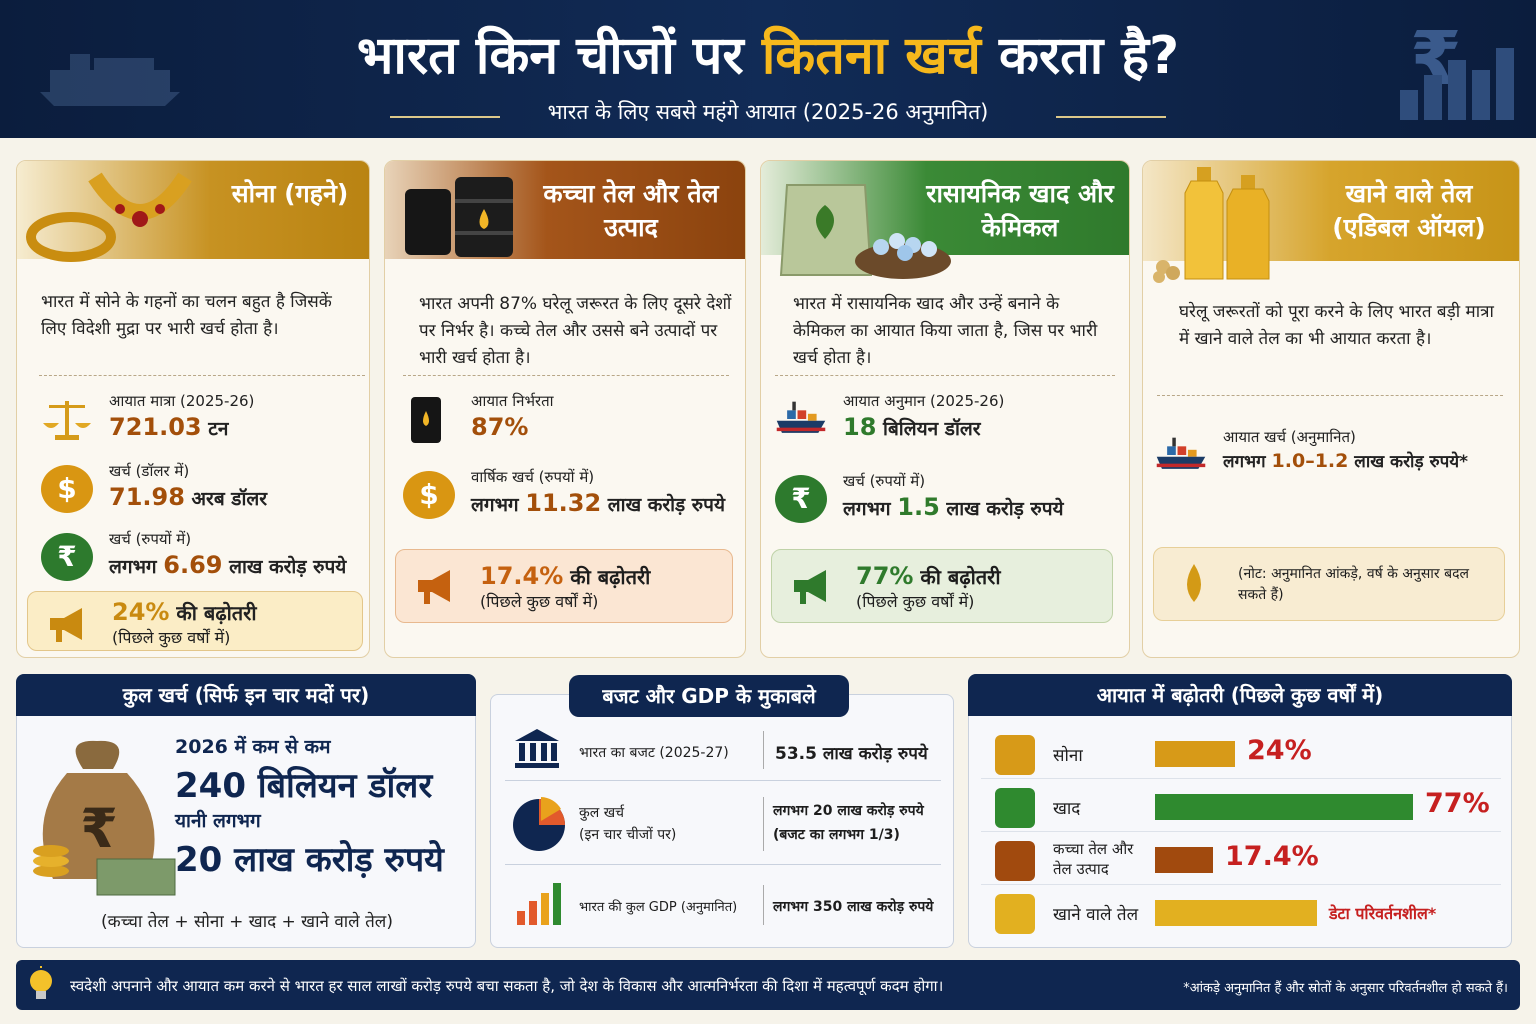  Describe the element at coordinates (598, 503) in the screenshot. I see `stat-value: लगभग 11.32 लाख करोड़ रुपये` at that location.